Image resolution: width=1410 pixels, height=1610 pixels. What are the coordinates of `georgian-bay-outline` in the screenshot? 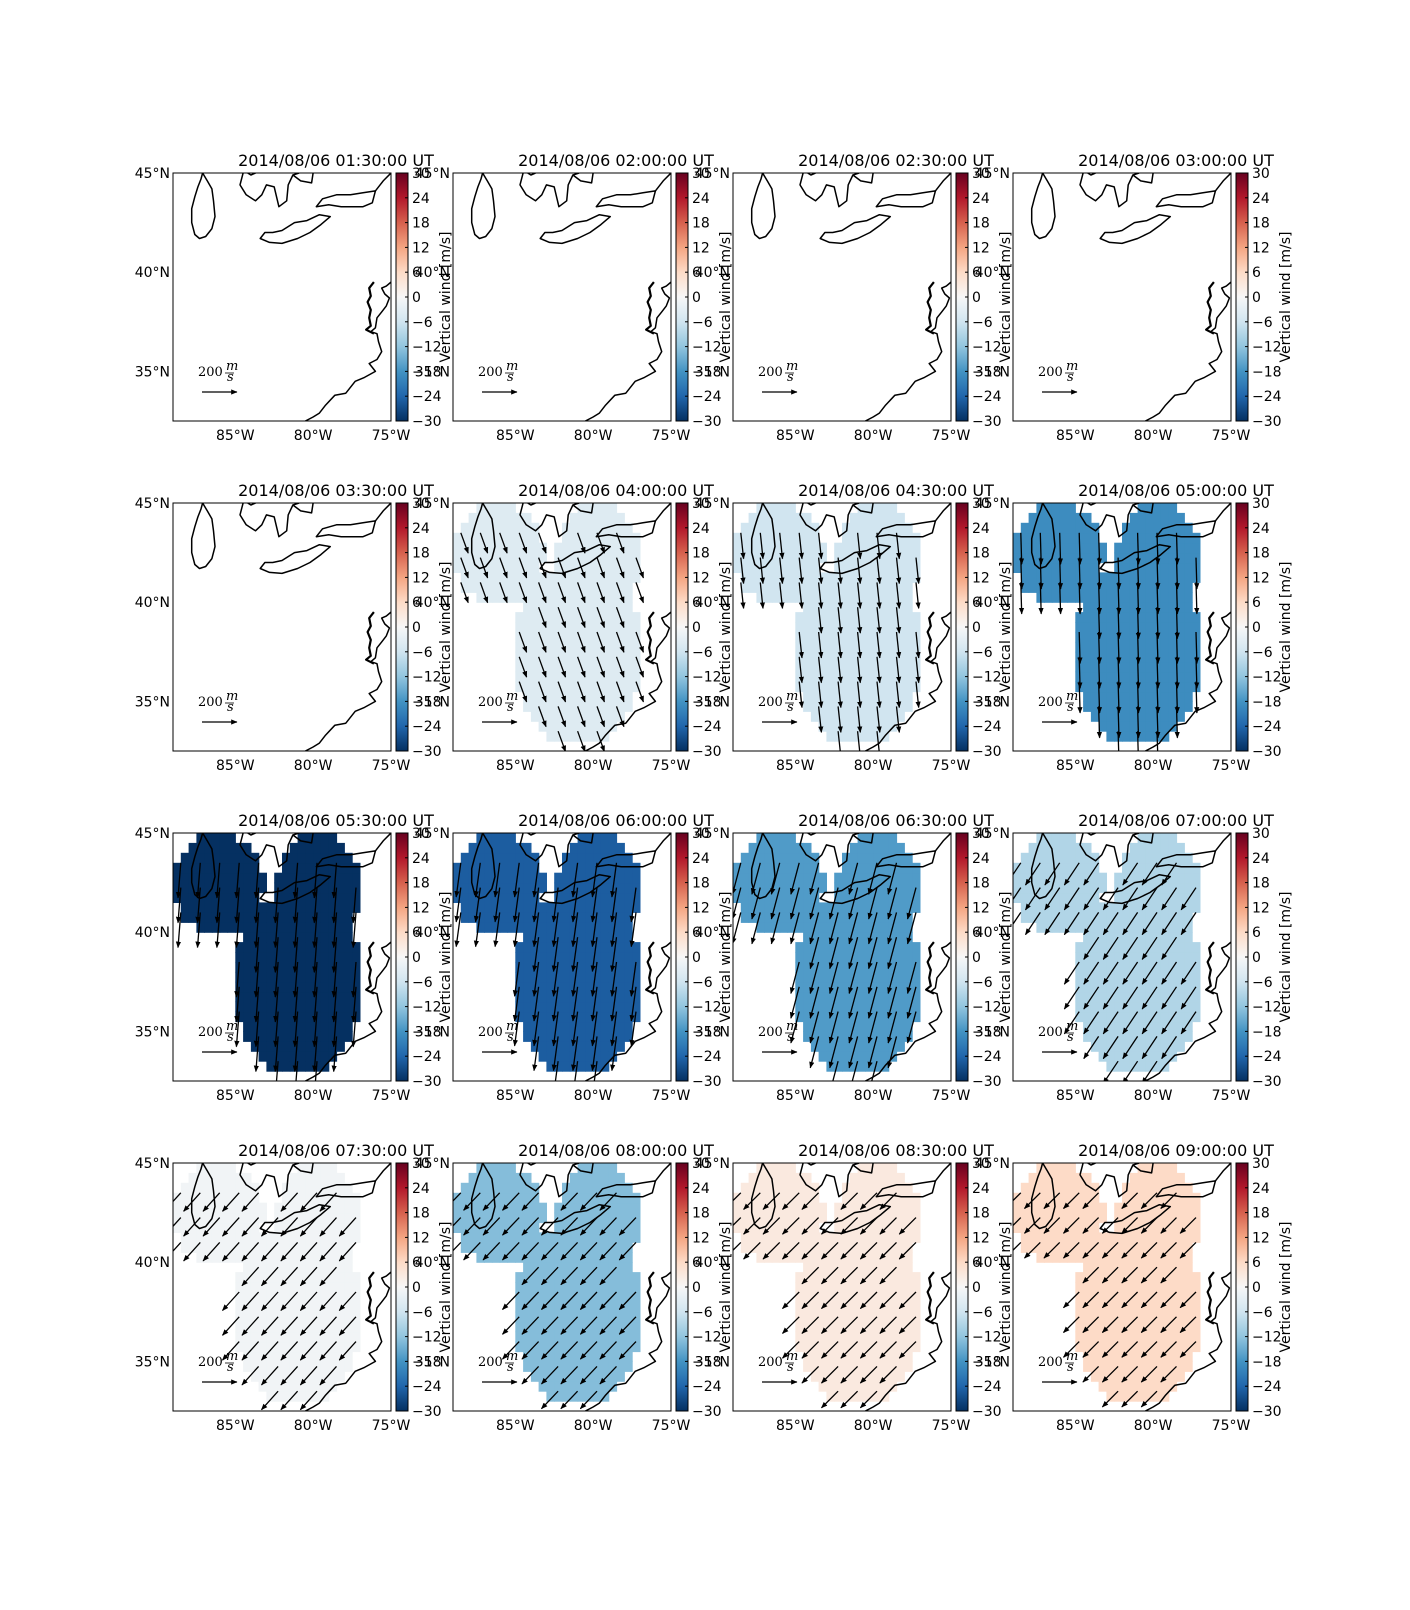 It's located at (583, 838).